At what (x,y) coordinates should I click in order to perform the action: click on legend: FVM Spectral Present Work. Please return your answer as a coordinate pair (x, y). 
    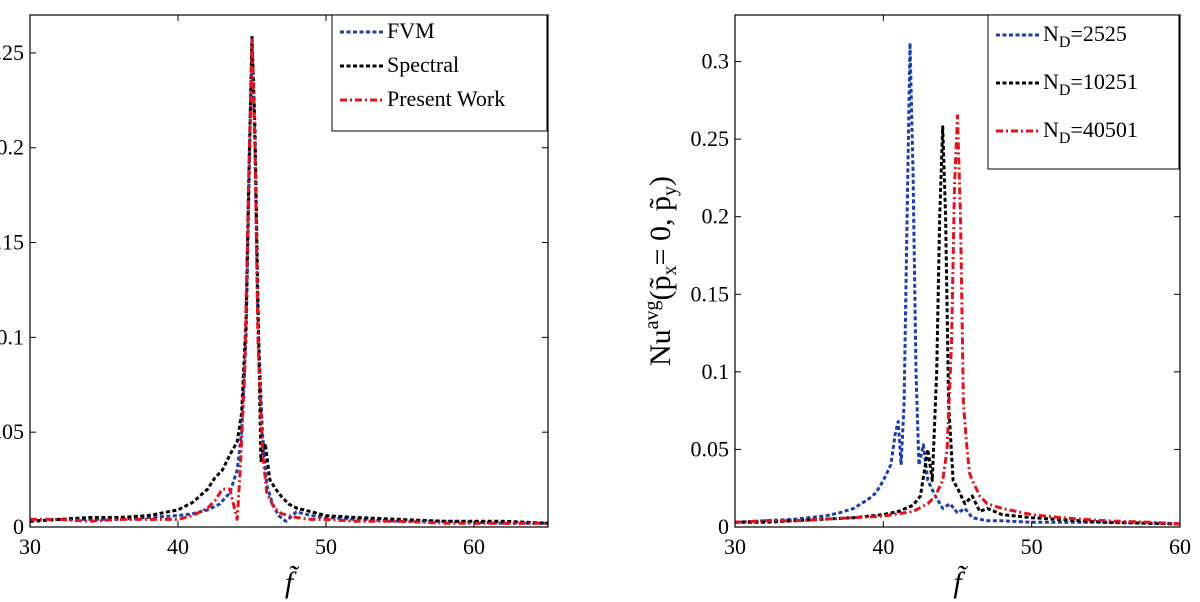
    Looking at the image, I should click on (439, 73).